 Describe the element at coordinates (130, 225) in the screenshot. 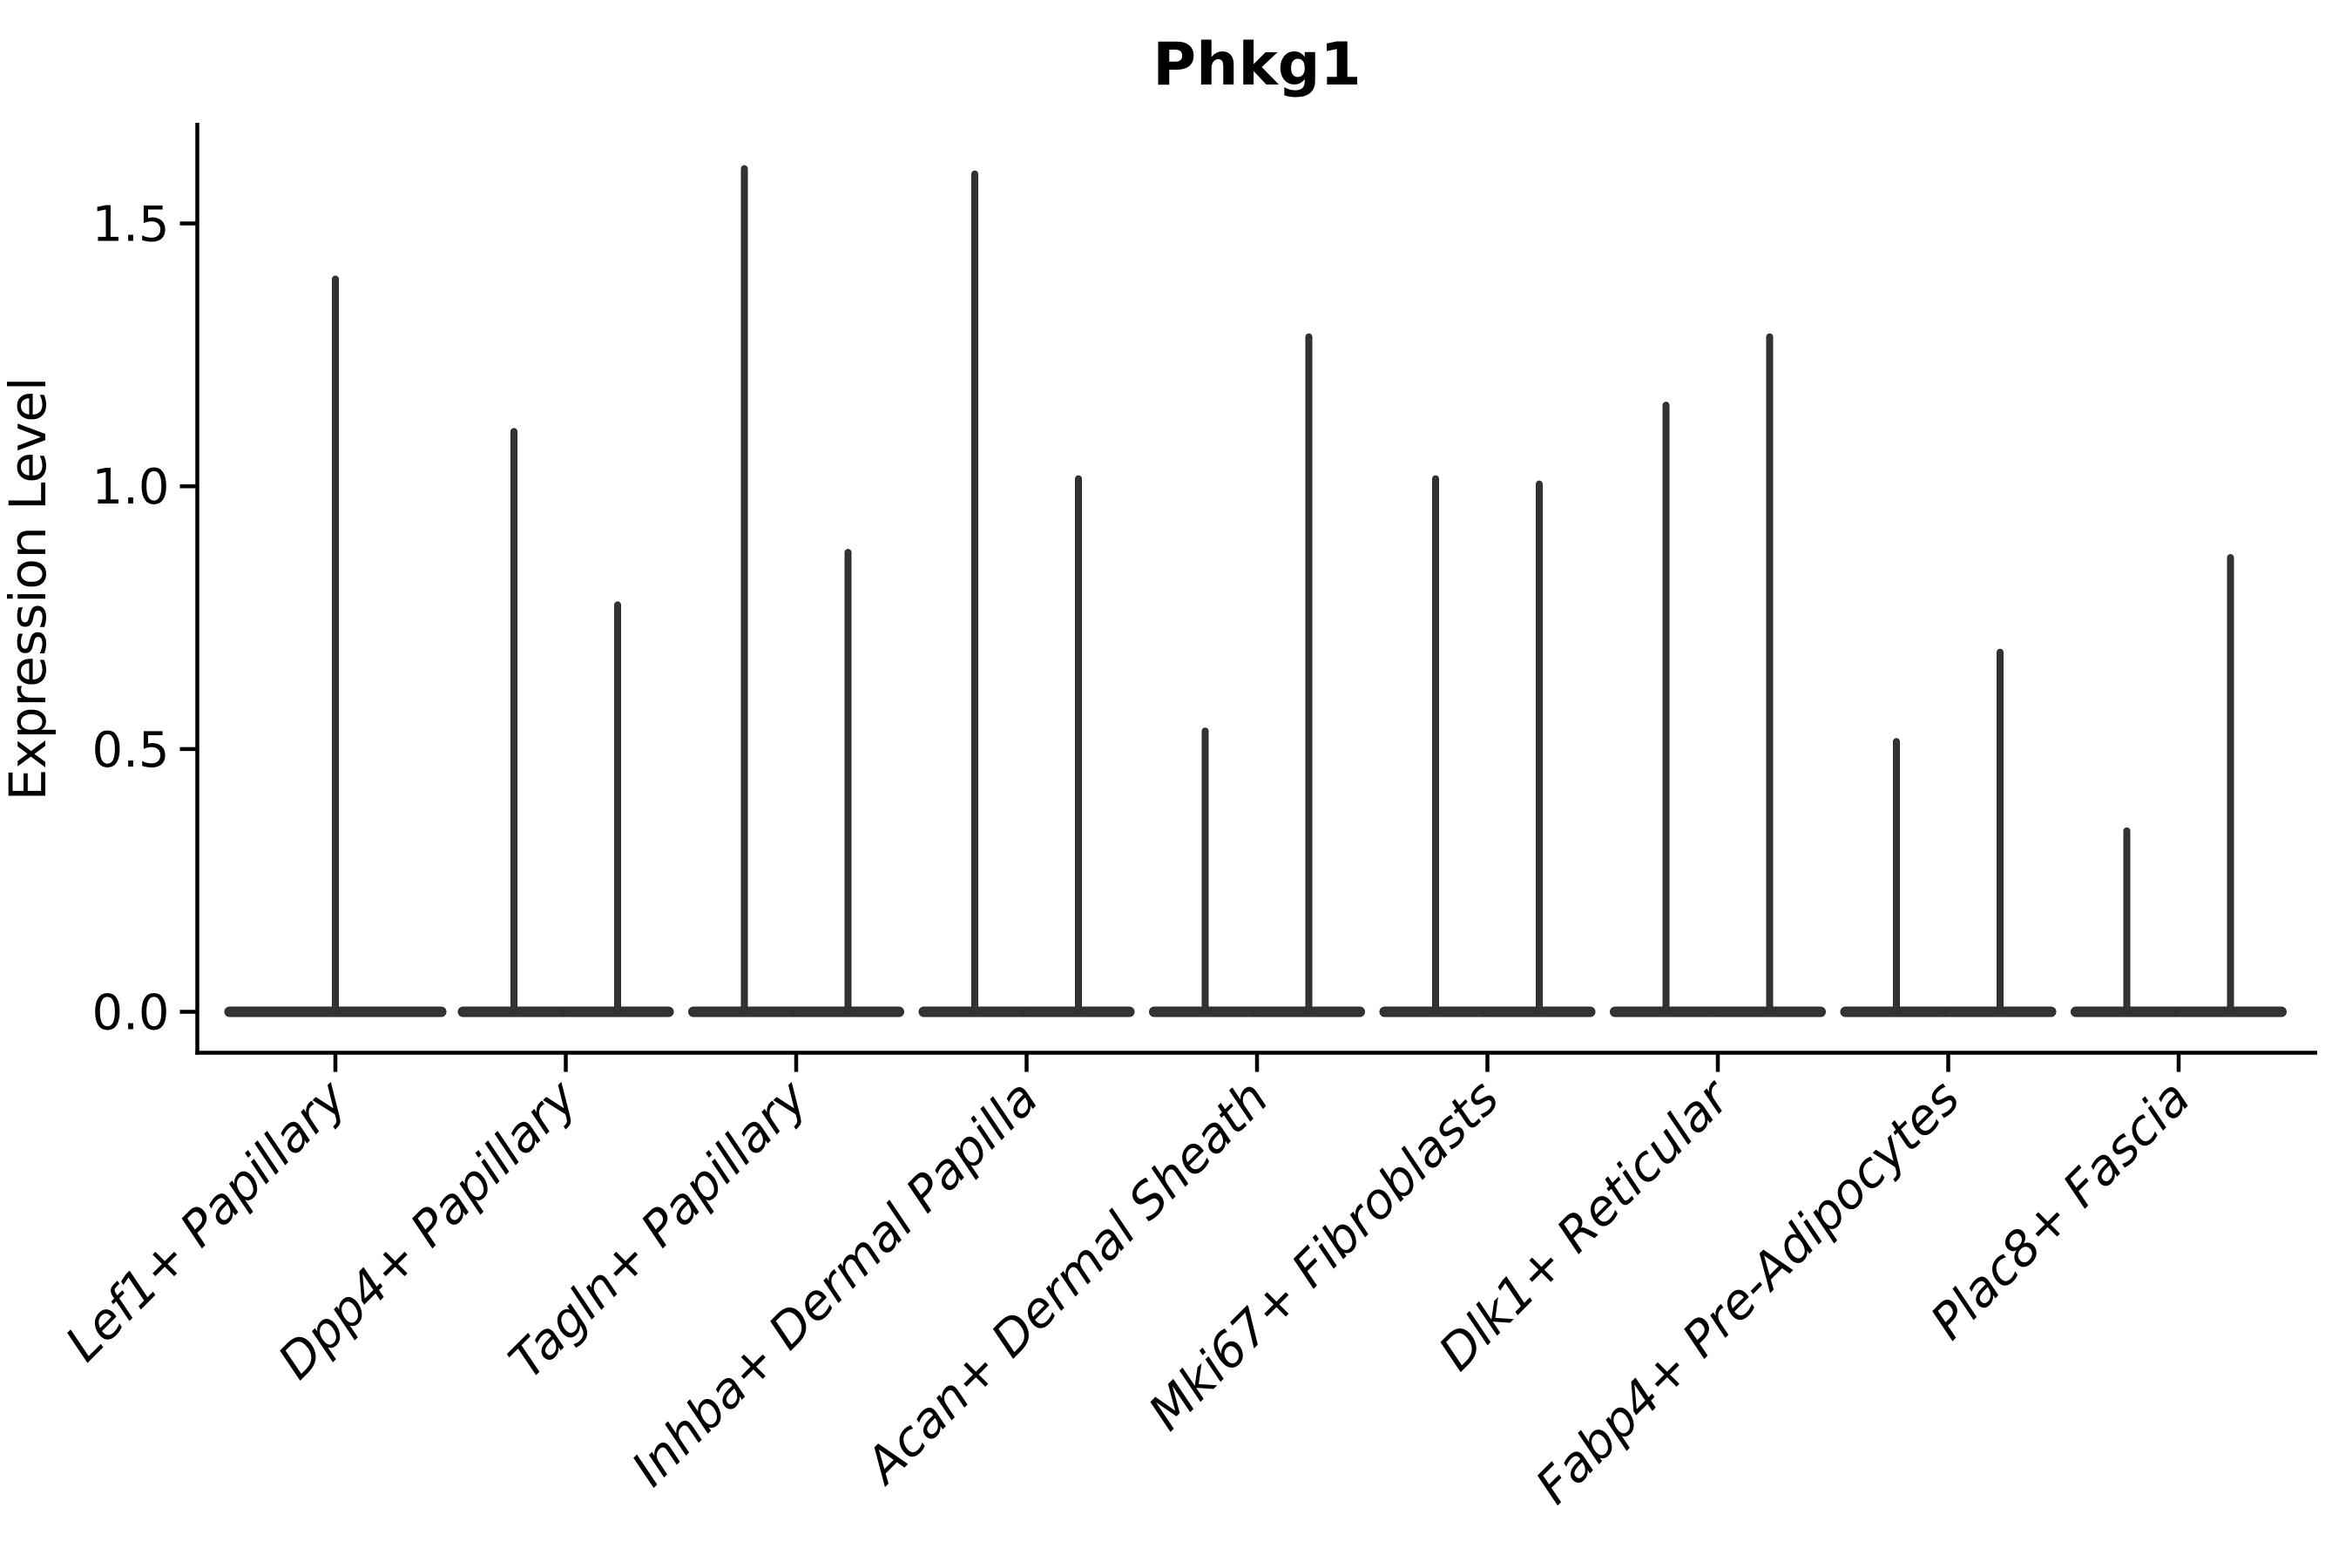

I see `y-tick-label: 1.5` at that location.